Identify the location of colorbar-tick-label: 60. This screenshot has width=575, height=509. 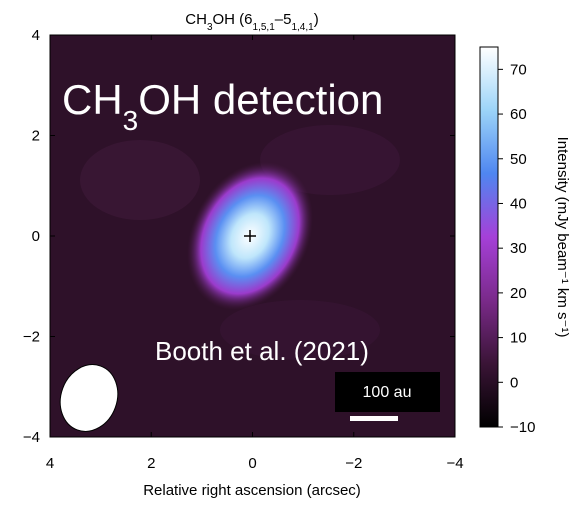
(518, 114).